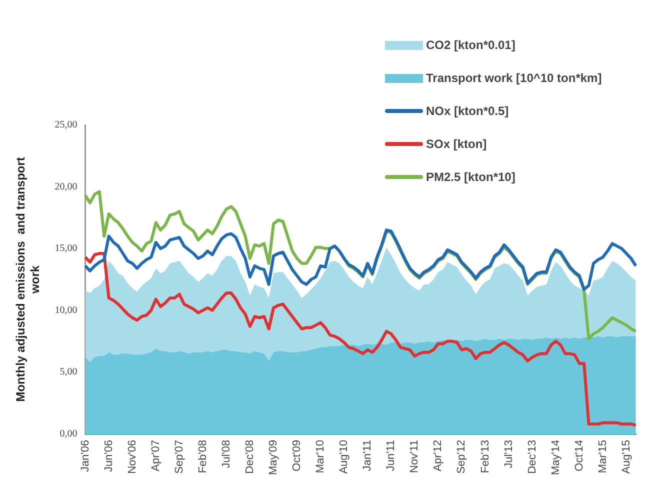 Image resolution: width=655 pixels, height=485 pixels. What do you see at coordinates (28, 279) in the screenshot?
I see `y-axis-title: Monthly adjusted emissions and transport work` at bounding box center [28, 279].